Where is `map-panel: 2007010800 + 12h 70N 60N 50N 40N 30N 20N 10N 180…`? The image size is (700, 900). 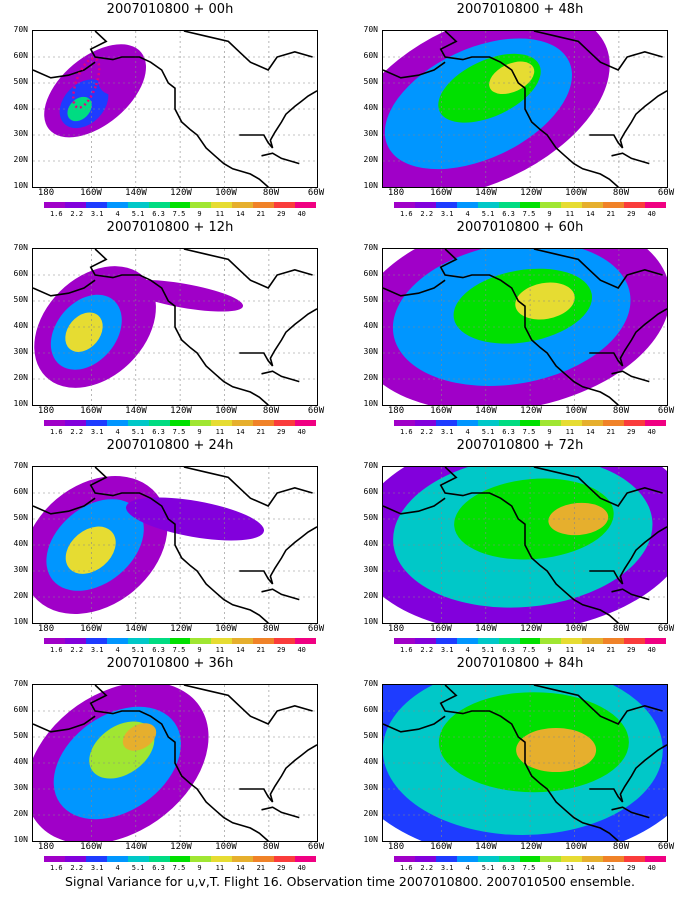
map-panel: 2007010800 + 12h 70N 60N 50N 40N 30N 20N 10N 180… is located at coordinates (170, 328).